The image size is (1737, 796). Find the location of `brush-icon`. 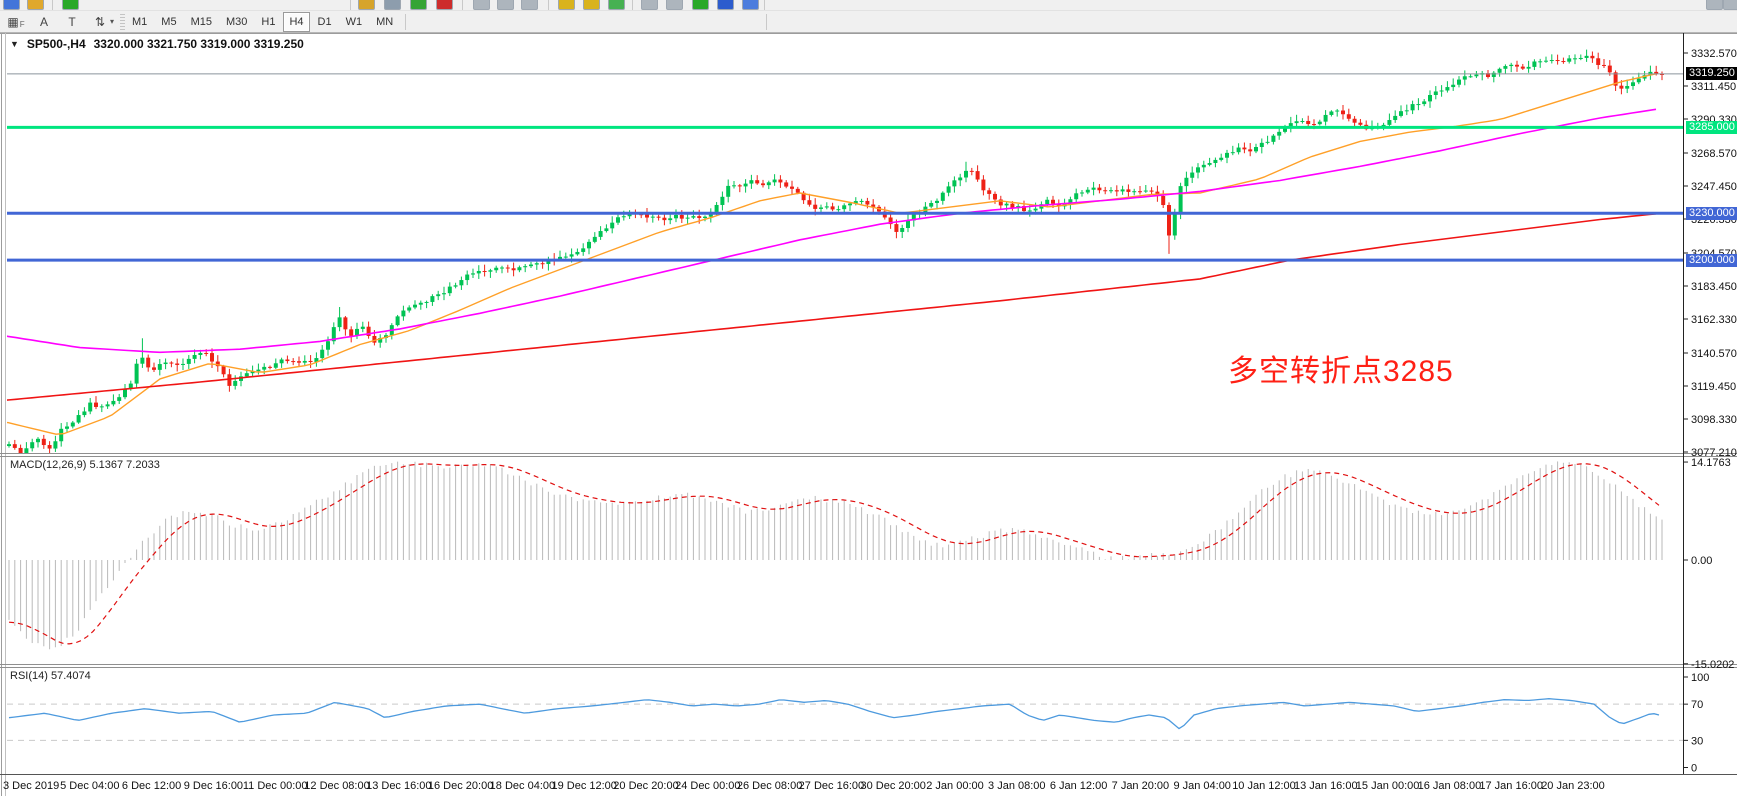

brush-icon is located at coordinates (591, 5).